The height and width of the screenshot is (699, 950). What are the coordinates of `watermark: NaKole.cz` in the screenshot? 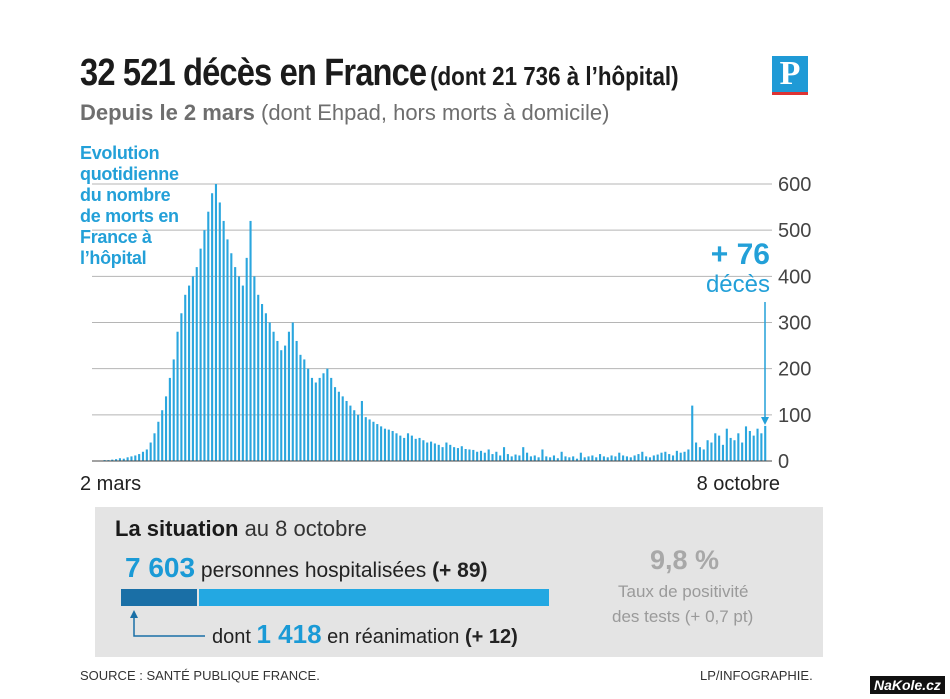 It's located at (907, 685).